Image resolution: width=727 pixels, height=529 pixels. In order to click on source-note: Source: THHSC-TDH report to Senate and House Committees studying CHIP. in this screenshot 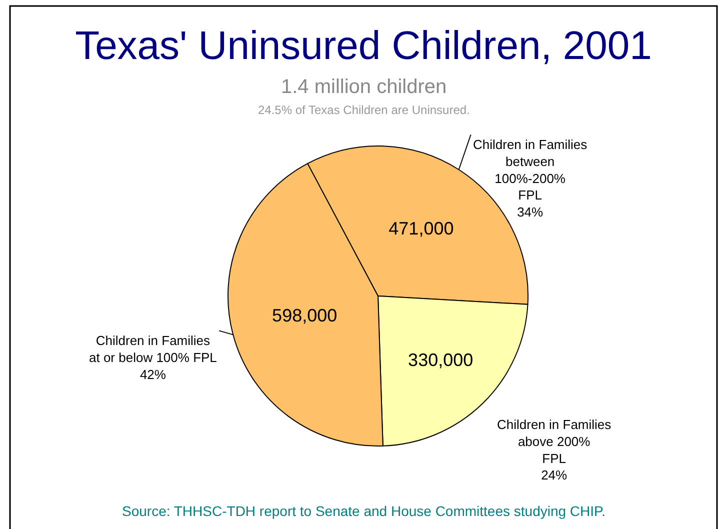, I will do `click(364, 511)`.